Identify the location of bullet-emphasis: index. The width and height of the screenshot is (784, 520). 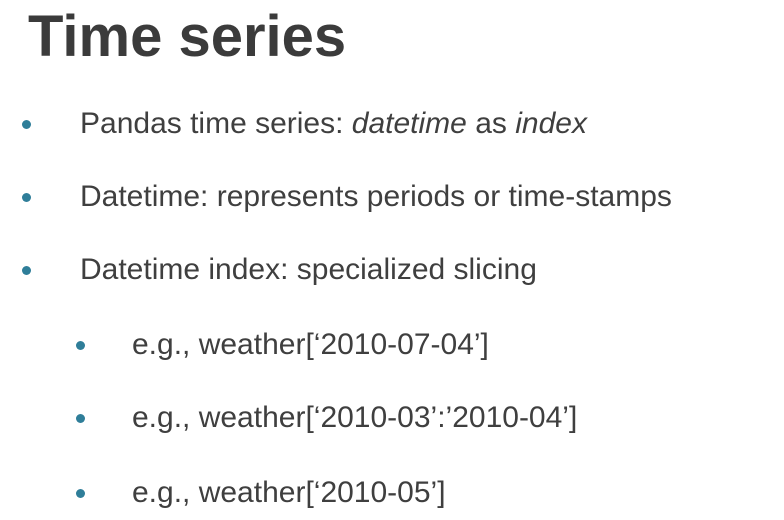
(551, 123).